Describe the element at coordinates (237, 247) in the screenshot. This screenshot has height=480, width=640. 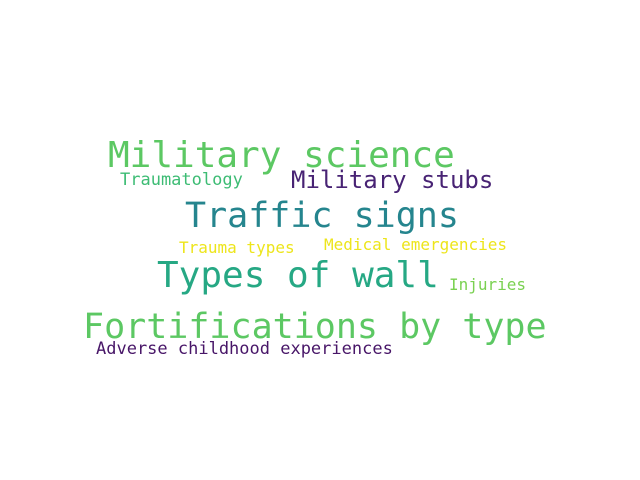
I see `word-trauma-types: Trauma types` at that location.